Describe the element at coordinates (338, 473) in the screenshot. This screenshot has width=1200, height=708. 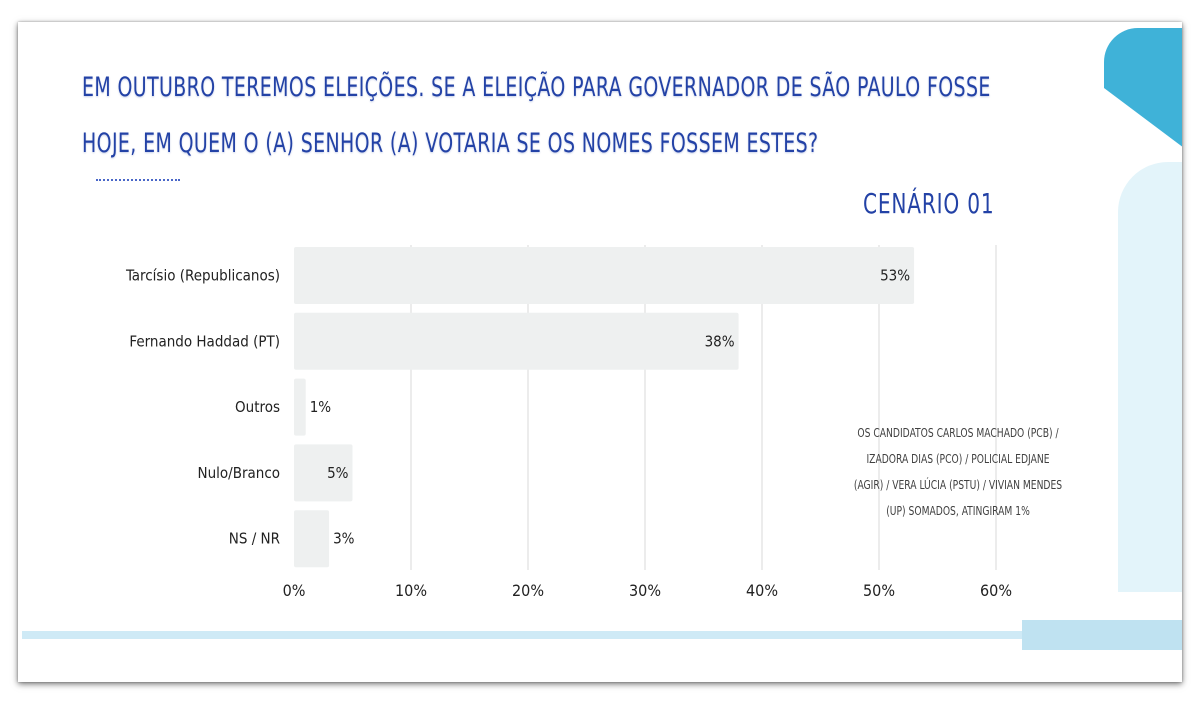
I see `data-label: 5%` at that location.